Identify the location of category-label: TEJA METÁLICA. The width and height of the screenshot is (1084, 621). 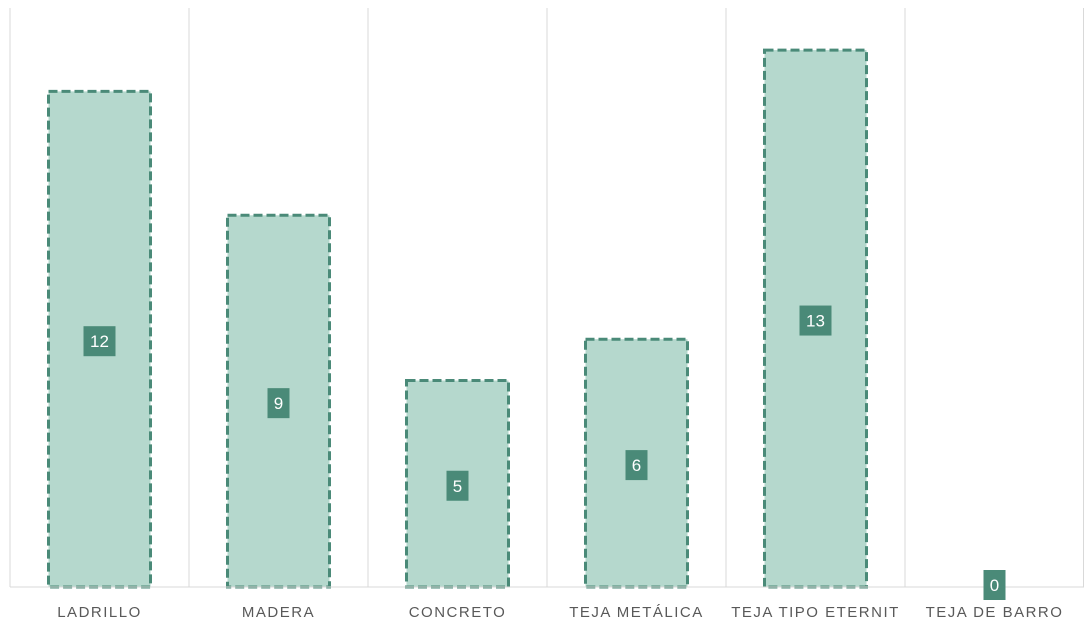
(636, 612).